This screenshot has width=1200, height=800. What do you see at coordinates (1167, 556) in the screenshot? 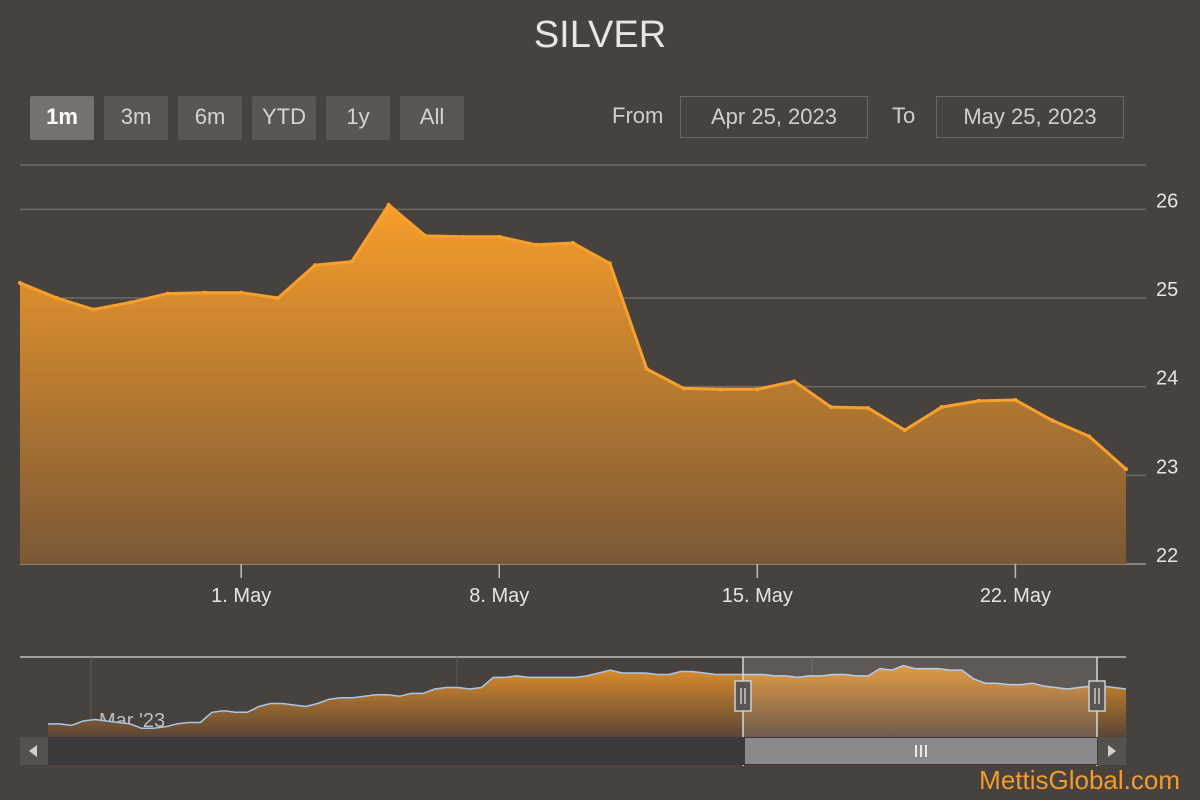
I see `y-tick-label: 22` at bounding box center [1167, 556].